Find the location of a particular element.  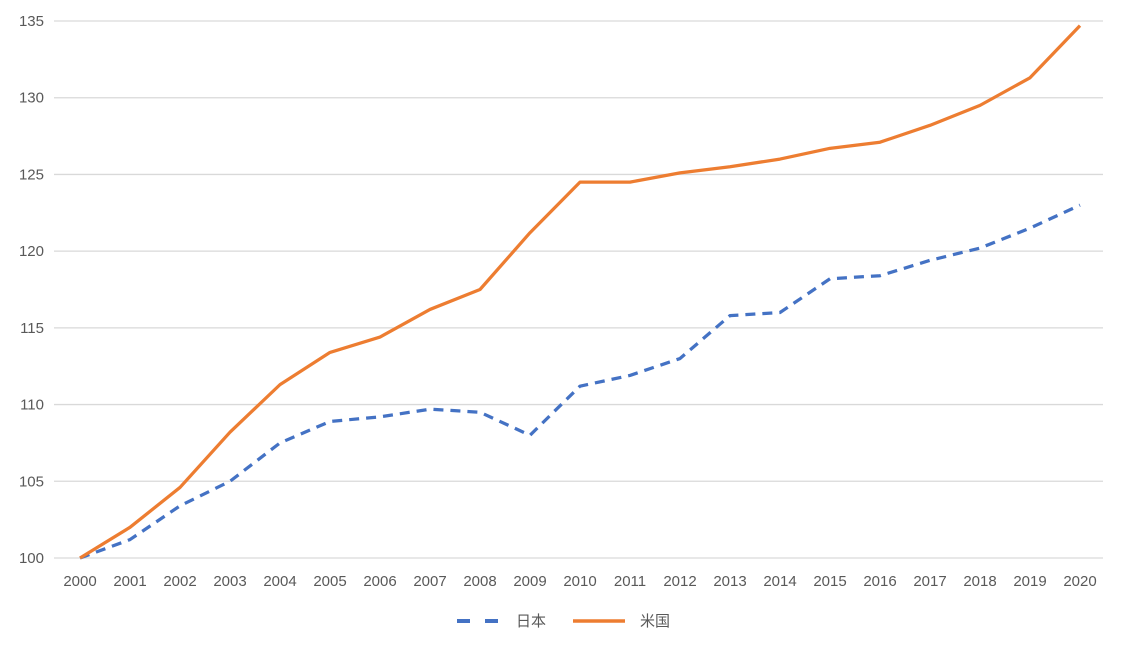

x-tick-label: 2015 is located at coordinates (829, 581).